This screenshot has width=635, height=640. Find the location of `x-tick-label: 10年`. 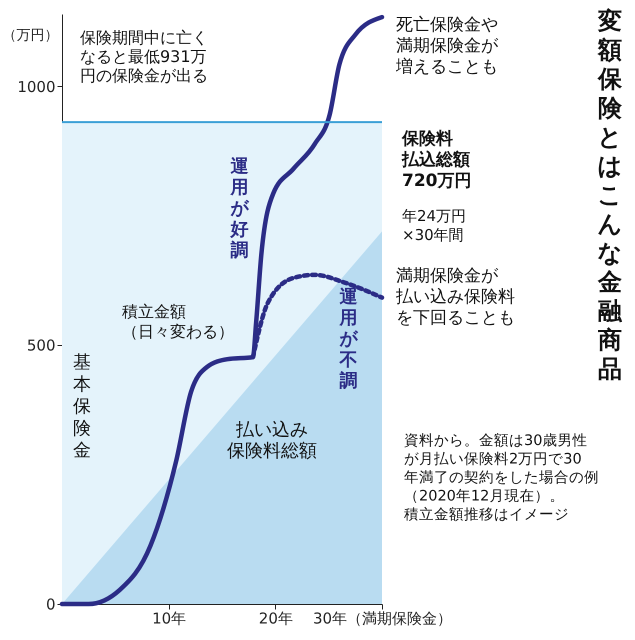

x-tick-label: 10年 is located at coordinates (169, 619).